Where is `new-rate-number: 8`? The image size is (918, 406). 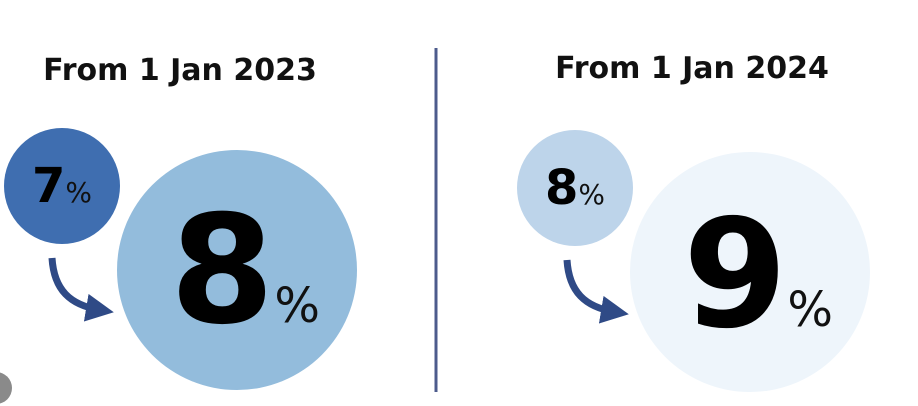
new-rate-number: 8 is located at coordinates (222, 271).